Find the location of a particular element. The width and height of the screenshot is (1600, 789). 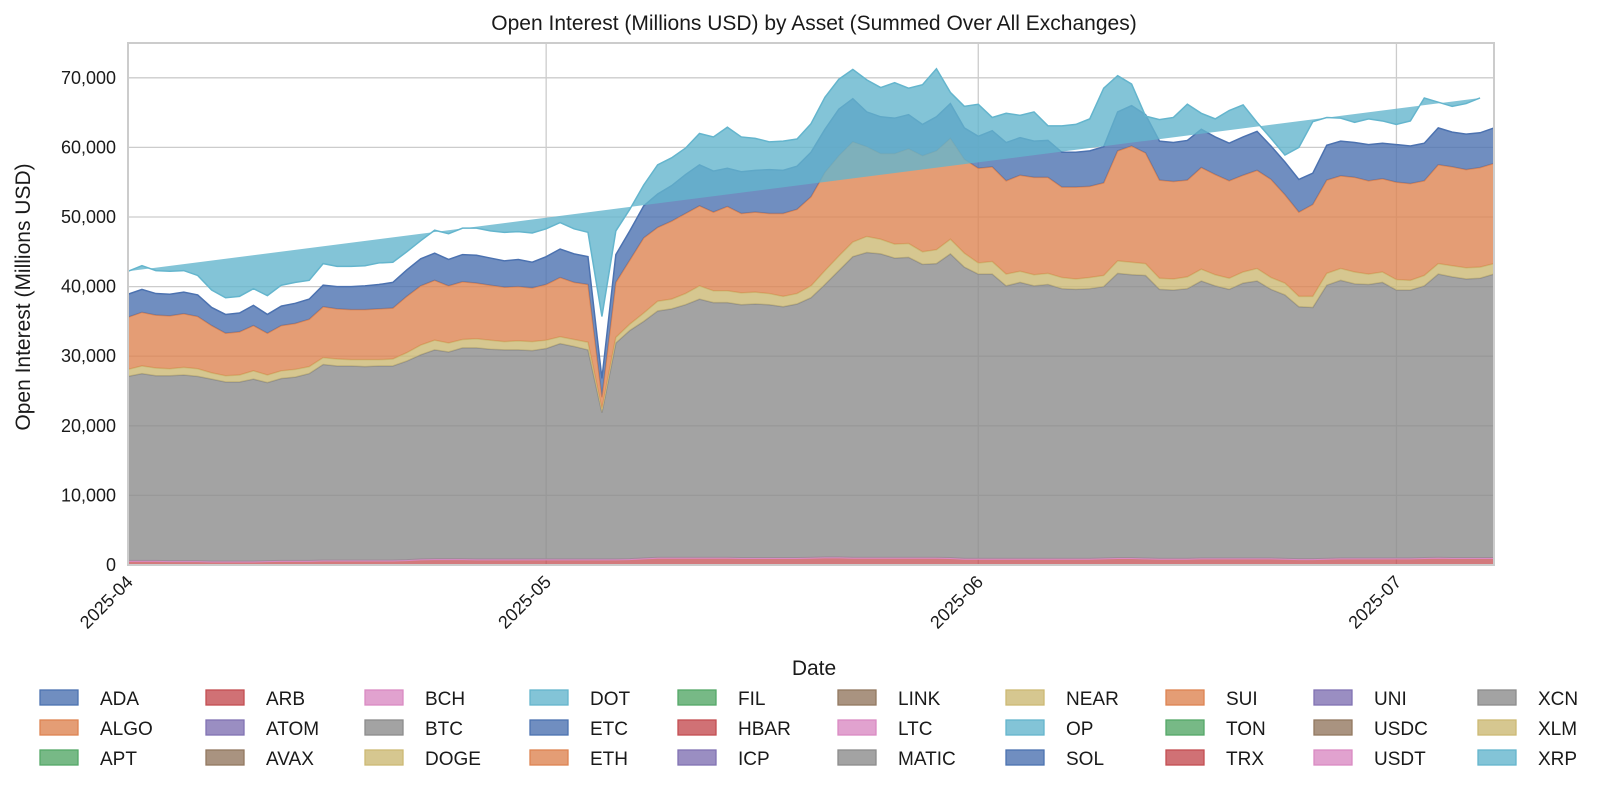

legend-label-ada: ADA is located at coordinates (119, 699).